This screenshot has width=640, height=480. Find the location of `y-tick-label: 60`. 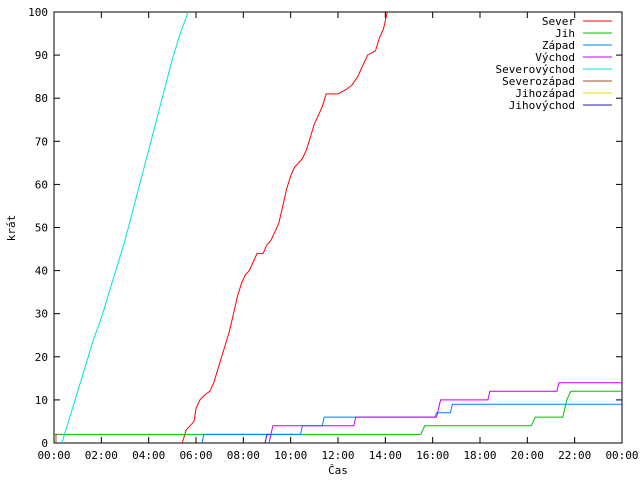

y-tick-label: 60 is located at coordinates (41, 184).